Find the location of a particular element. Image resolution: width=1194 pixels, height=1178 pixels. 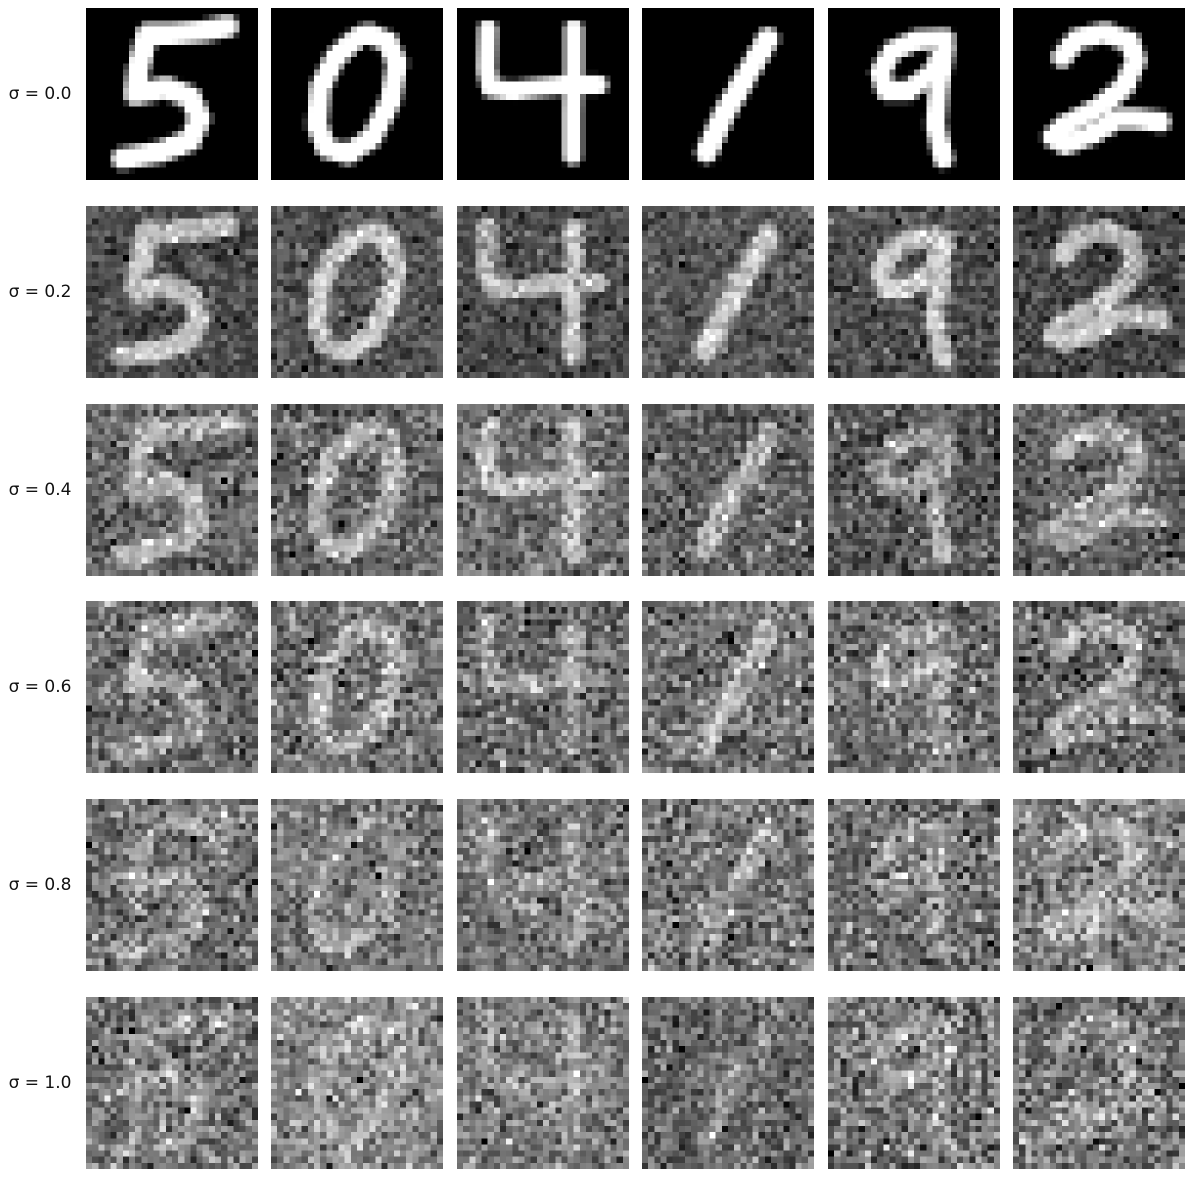

row-label-text: σ = 0.6 is located at coordinates (40, 687).